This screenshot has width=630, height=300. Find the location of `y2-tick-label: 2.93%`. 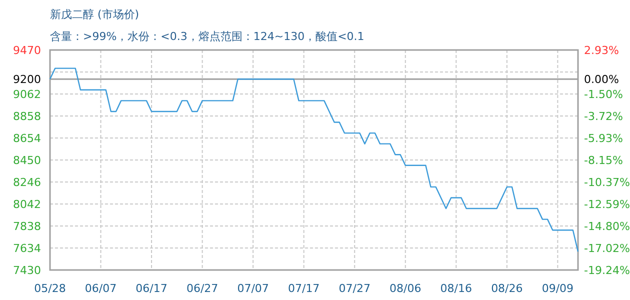

y2-tick-label: 2.93% is located at coordinates (601, 50).